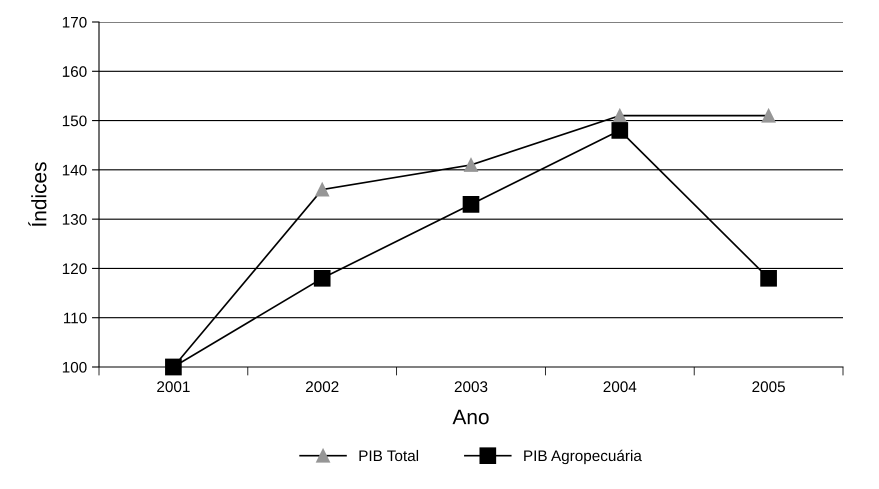 This screenshot has height=489, width=879. Describe the element at coordinates (74, 170) in the screenshot. I see `y-tick-label: 140` at that location.